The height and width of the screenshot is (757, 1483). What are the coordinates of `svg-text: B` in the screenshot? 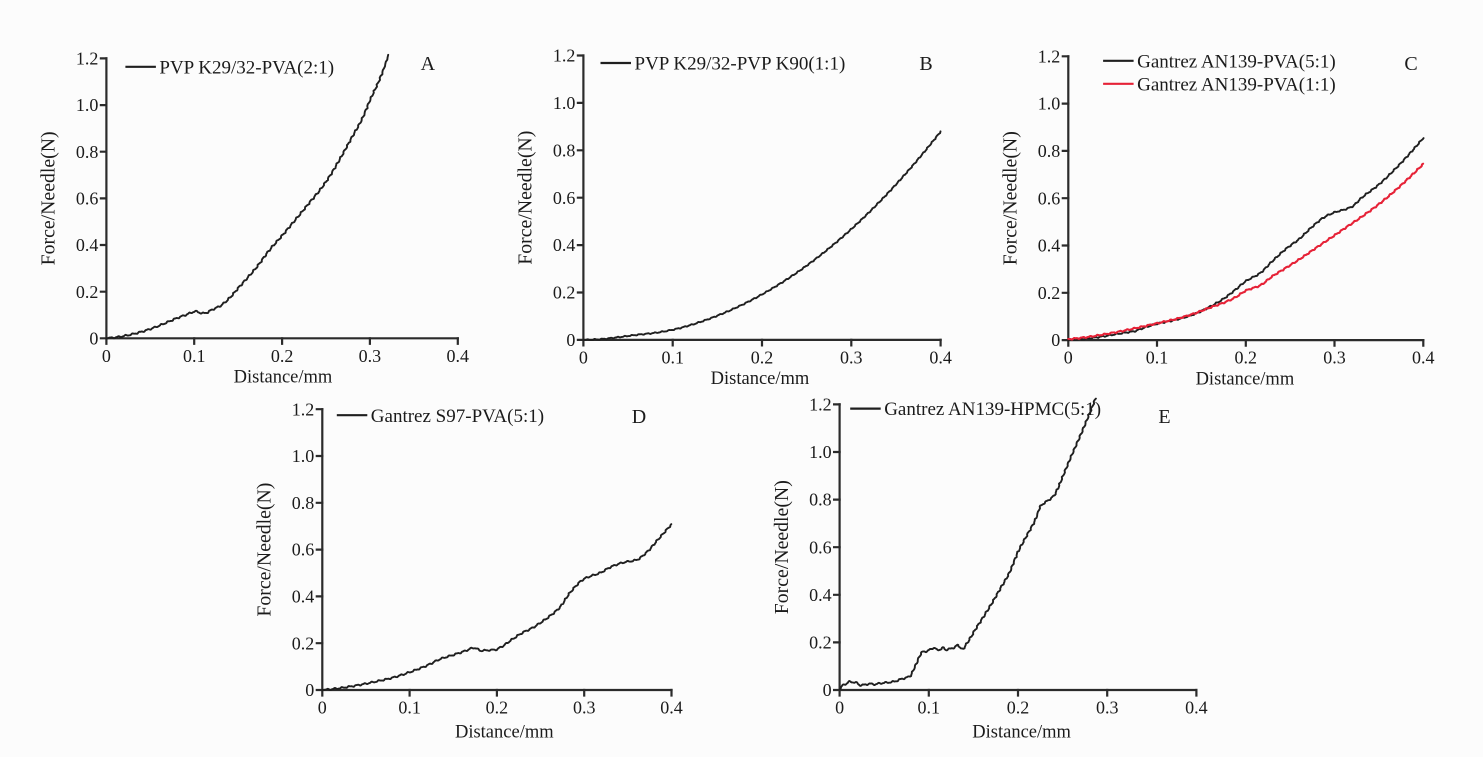 It's located at (925, 64).